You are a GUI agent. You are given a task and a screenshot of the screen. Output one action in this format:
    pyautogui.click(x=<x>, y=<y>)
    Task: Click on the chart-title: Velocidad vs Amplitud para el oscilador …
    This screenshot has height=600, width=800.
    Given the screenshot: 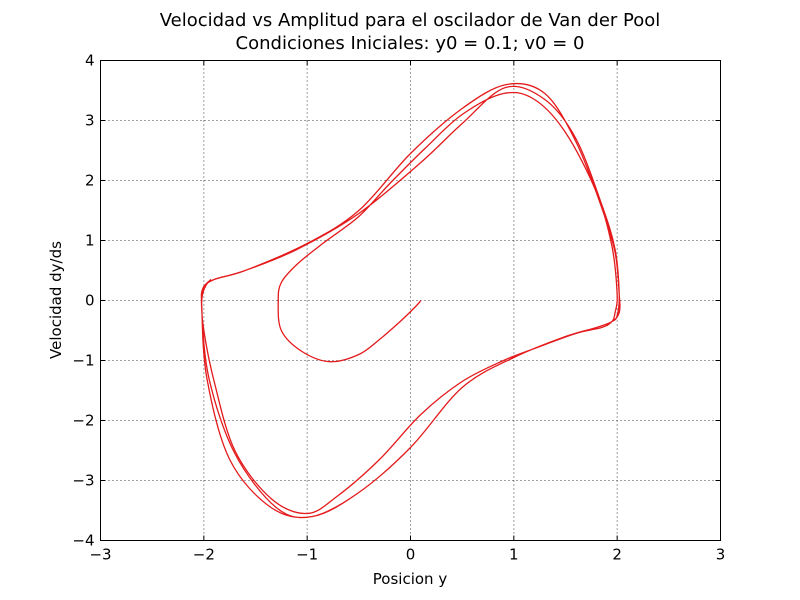 What is the action you would take?
    pyautogui.click(x=410, y=20)
    